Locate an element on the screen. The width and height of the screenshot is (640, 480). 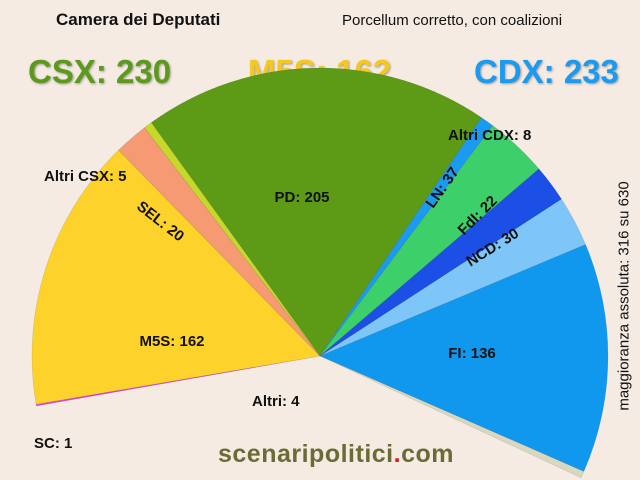
total-csx: CSX: 230 is located at coordinates (100, 71).